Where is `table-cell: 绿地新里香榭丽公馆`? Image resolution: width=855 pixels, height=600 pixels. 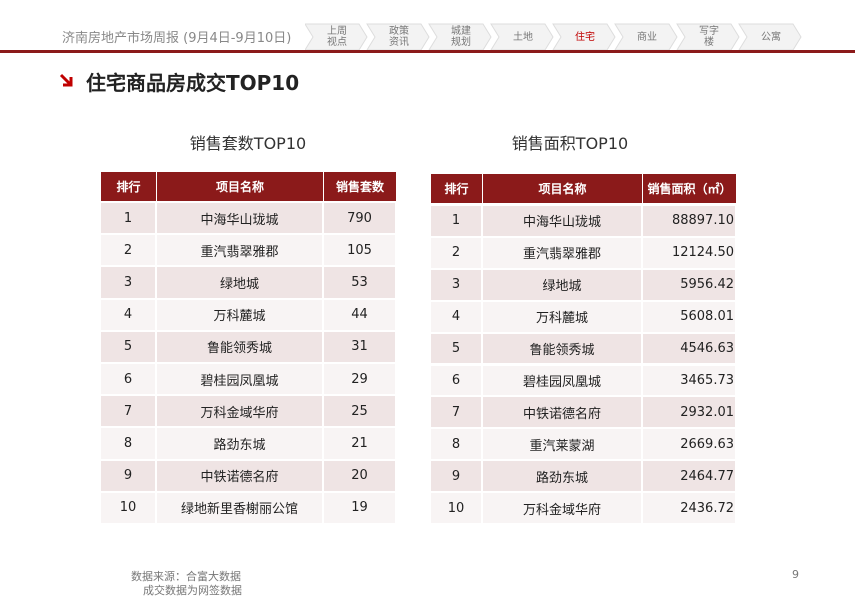 table-cell: 绿地新里香榭丽公馆 is located at coordinates (240, 507).